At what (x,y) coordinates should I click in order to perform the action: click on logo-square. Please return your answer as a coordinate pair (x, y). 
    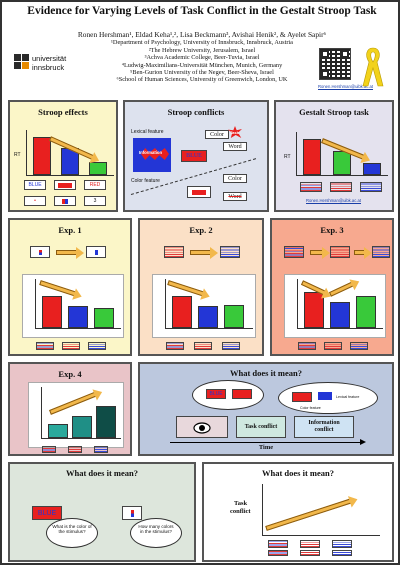
    Looking at the image, I should click on (17, 57).